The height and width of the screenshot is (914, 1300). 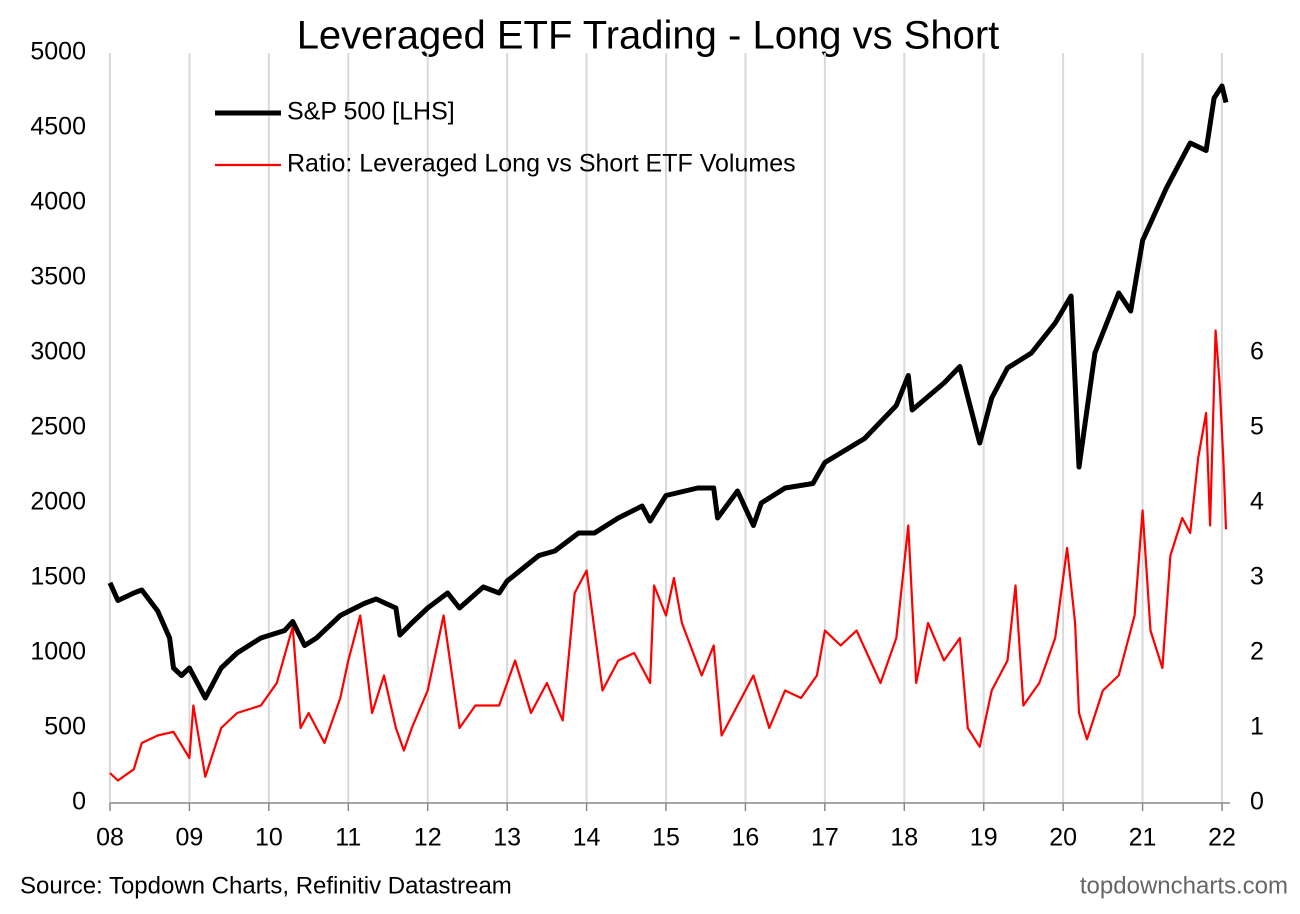 What do you see at coordinates (1143, 838) in the screenshot?
I see `x-tick-label: 21` at bounding box center [1143, 838].